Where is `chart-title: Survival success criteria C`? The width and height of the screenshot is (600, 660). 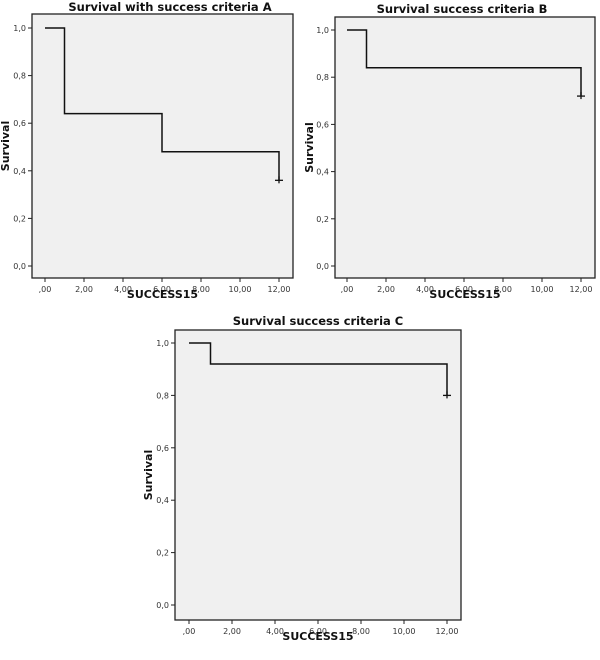
chart-title: Survival success criteria C is located at coordinates (318, 321).